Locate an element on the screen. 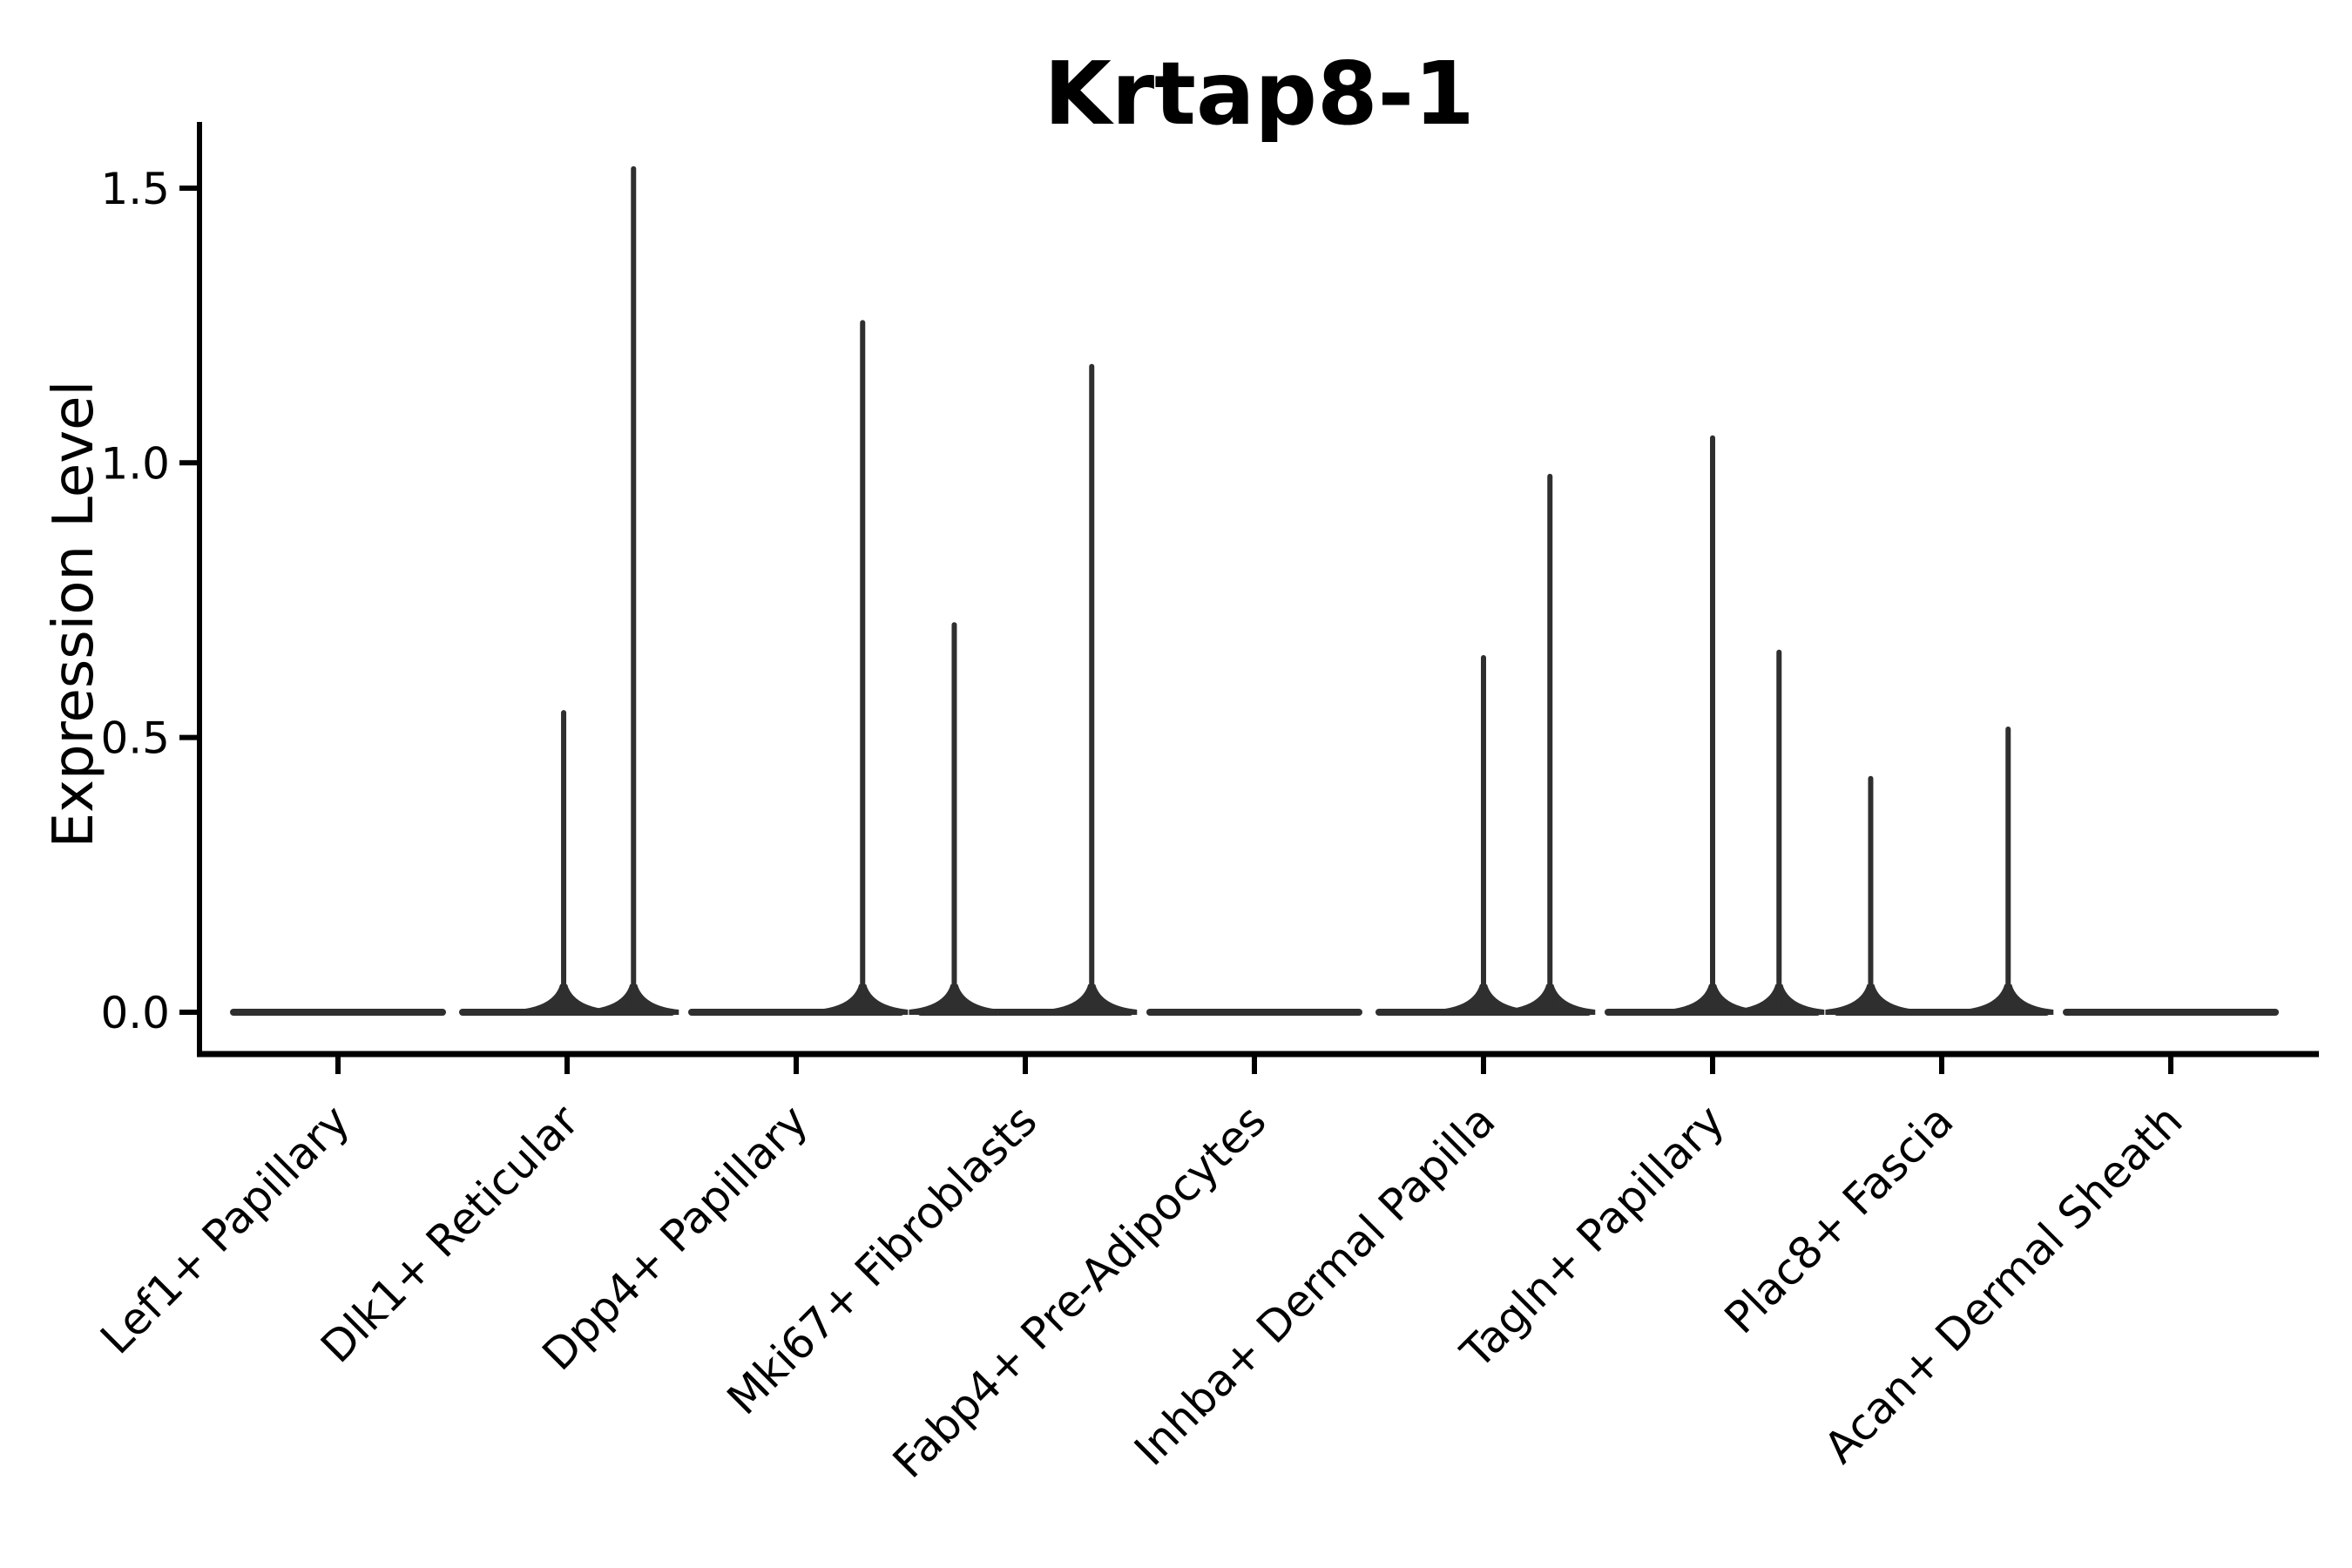  y-tick-label: 0.0 is located at coordinates (135, 1013).